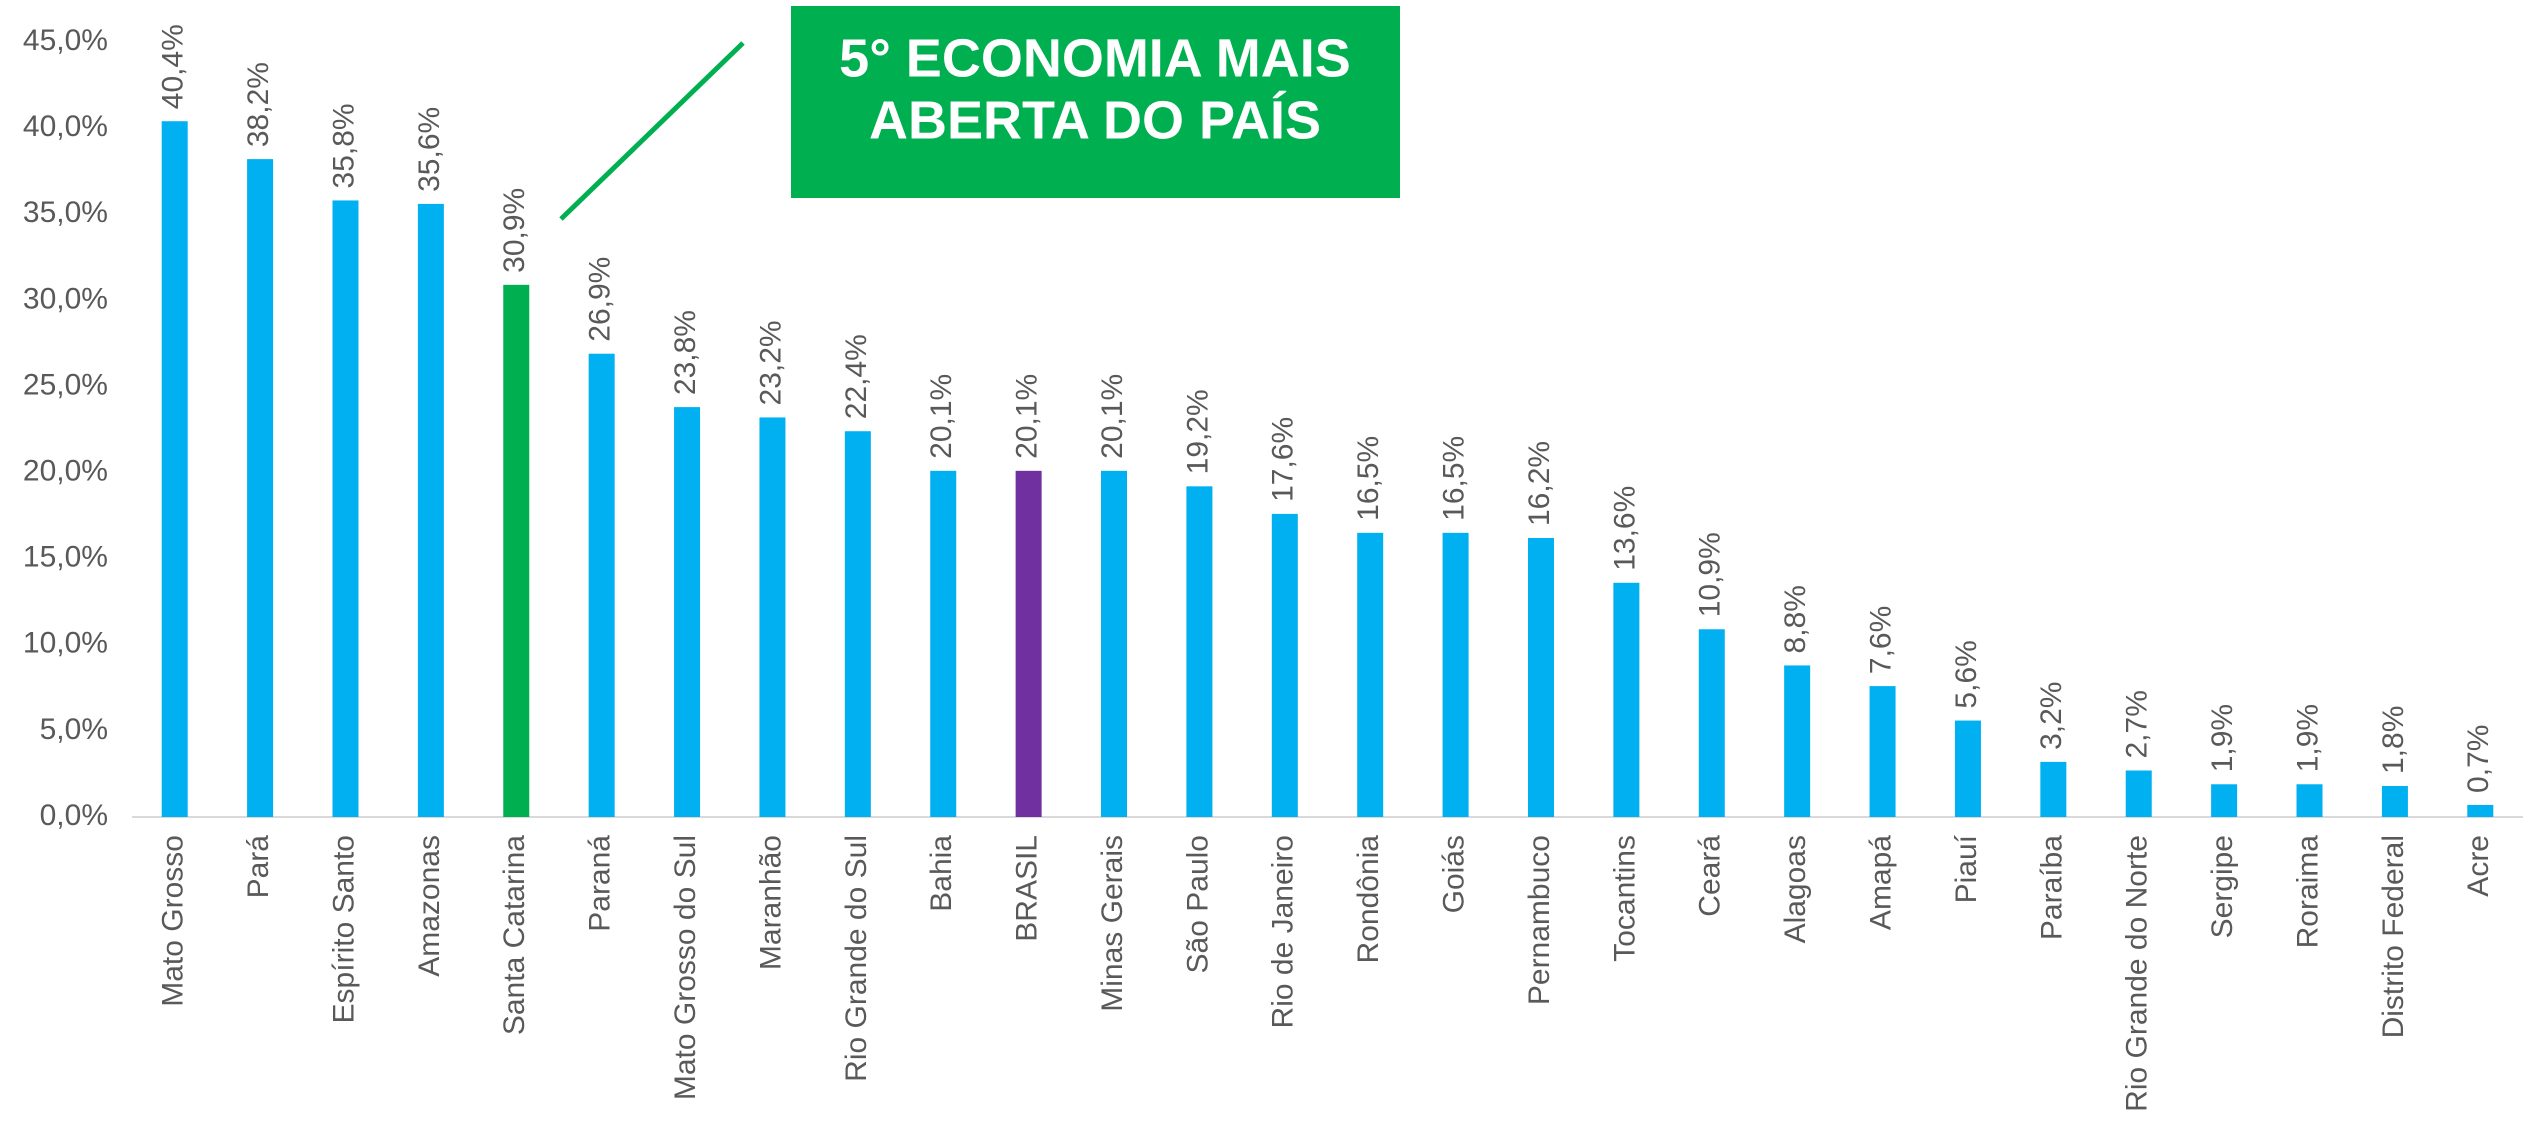 The height and width of the screenshot is (1133, 2526). Describe the element at coordinates (1624, 528) in the screenshot. I see `value-label: 13,6%` at that location.